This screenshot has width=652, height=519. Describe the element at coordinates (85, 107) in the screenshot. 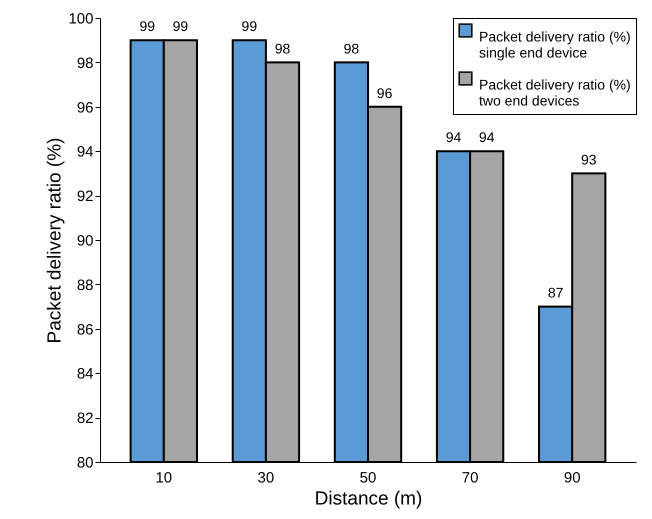

I see `y-tick-label: 96` at that location.